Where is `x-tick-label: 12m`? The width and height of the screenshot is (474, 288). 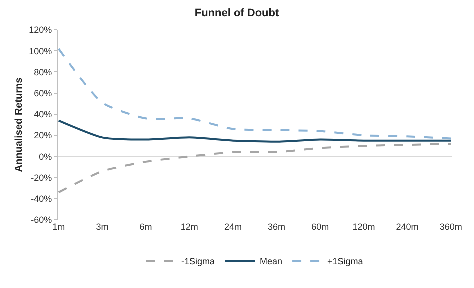 x-tick-label: 12m is located at coordinates (189, 227).